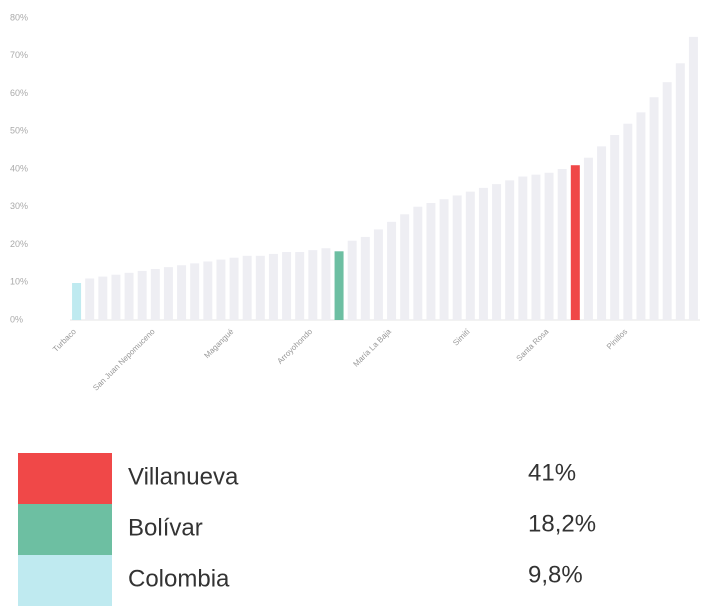  I want to click on y-tick-label: 10%, so click(19, 282).